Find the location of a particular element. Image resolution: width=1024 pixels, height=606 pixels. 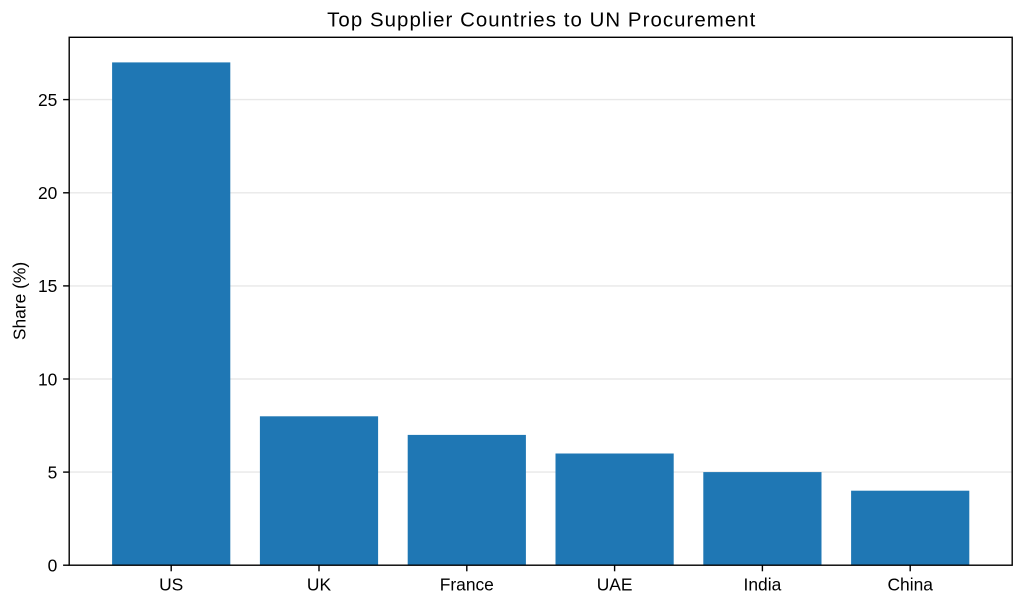

svg-text: China is located at coordinates (910, 584).